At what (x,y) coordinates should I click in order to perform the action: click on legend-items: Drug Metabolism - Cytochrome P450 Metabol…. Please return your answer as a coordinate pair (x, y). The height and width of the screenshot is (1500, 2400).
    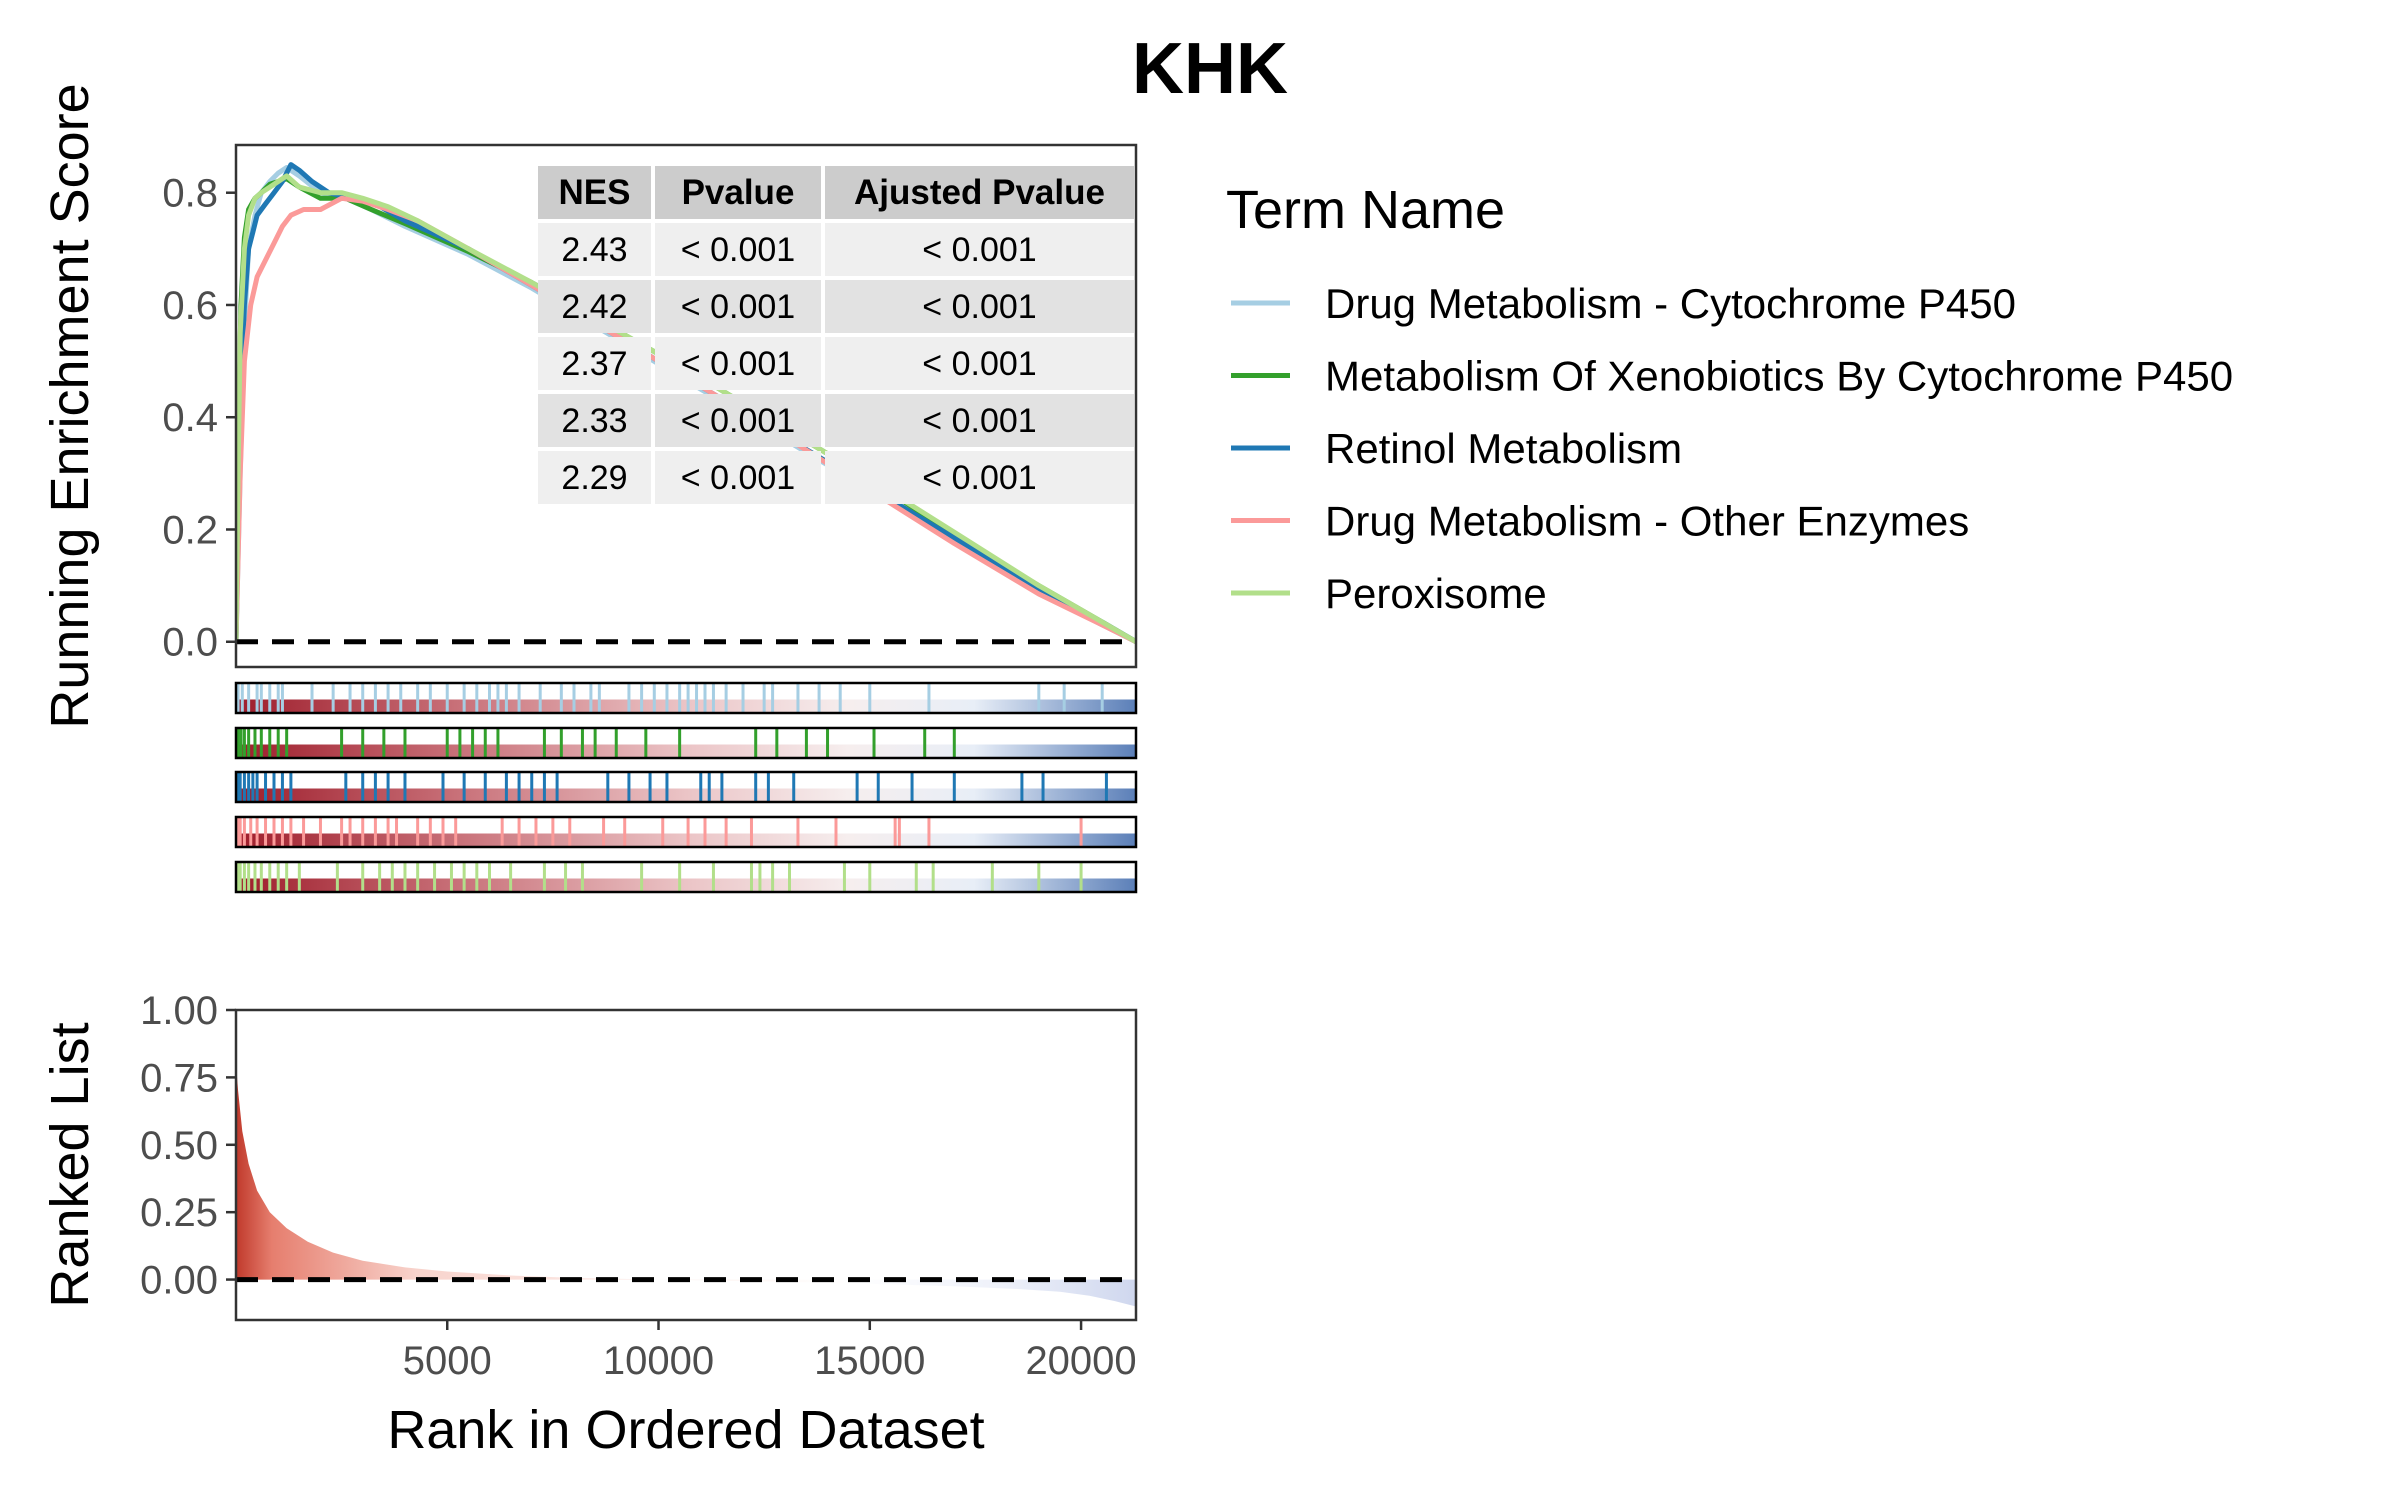
    Looking at the image, I should click on (1732, 448).